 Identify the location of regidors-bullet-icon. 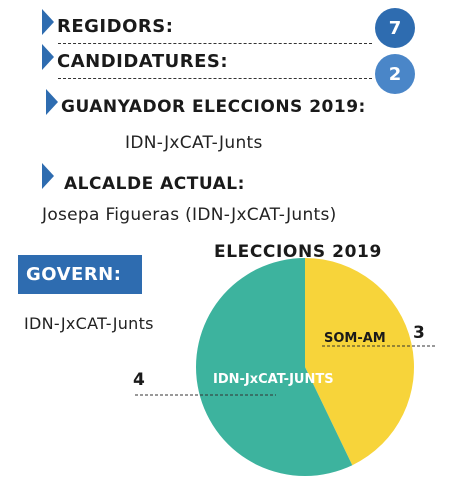
(48, 22).